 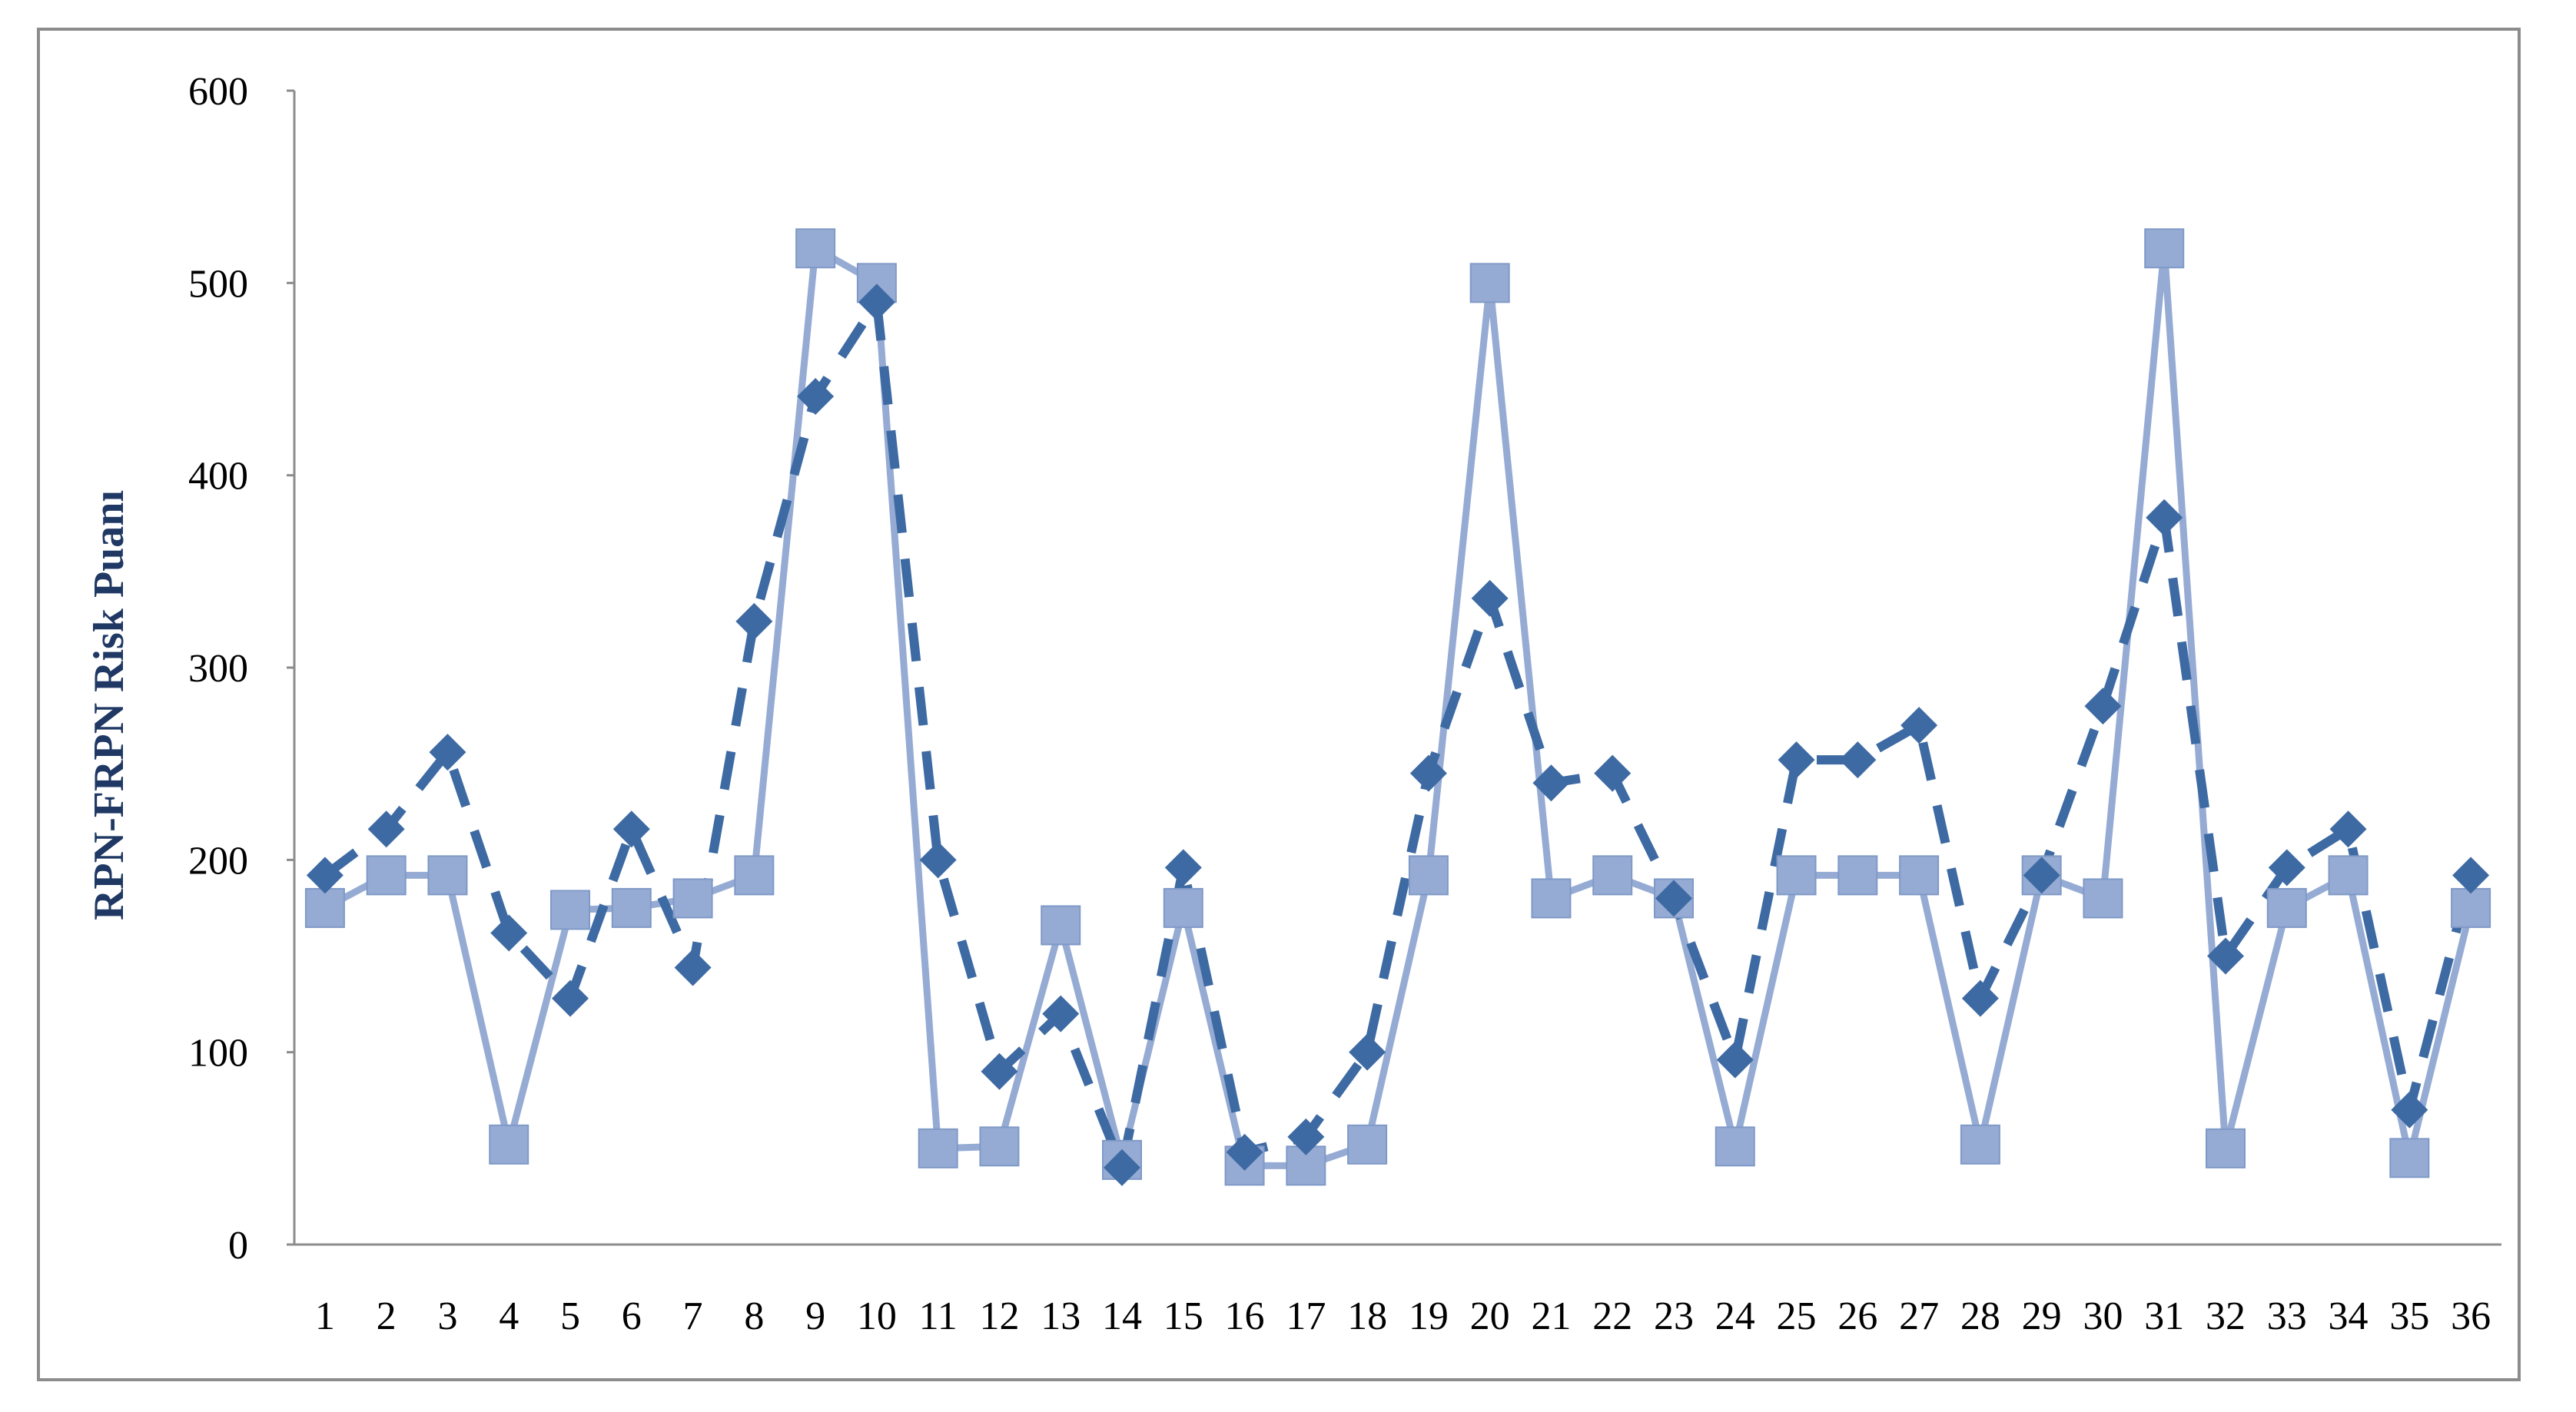 What do you see at coordinates (632, 1316) in the screenshot?
I see `x-tick-label: 6` at bounding box center [632, 1316].